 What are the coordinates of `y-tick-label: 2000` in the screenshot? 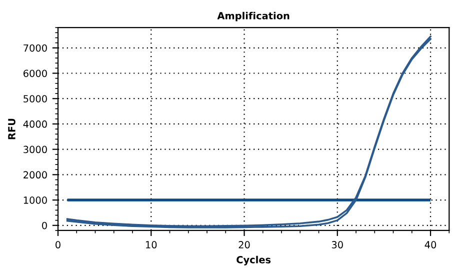 It's located at (35, 175).